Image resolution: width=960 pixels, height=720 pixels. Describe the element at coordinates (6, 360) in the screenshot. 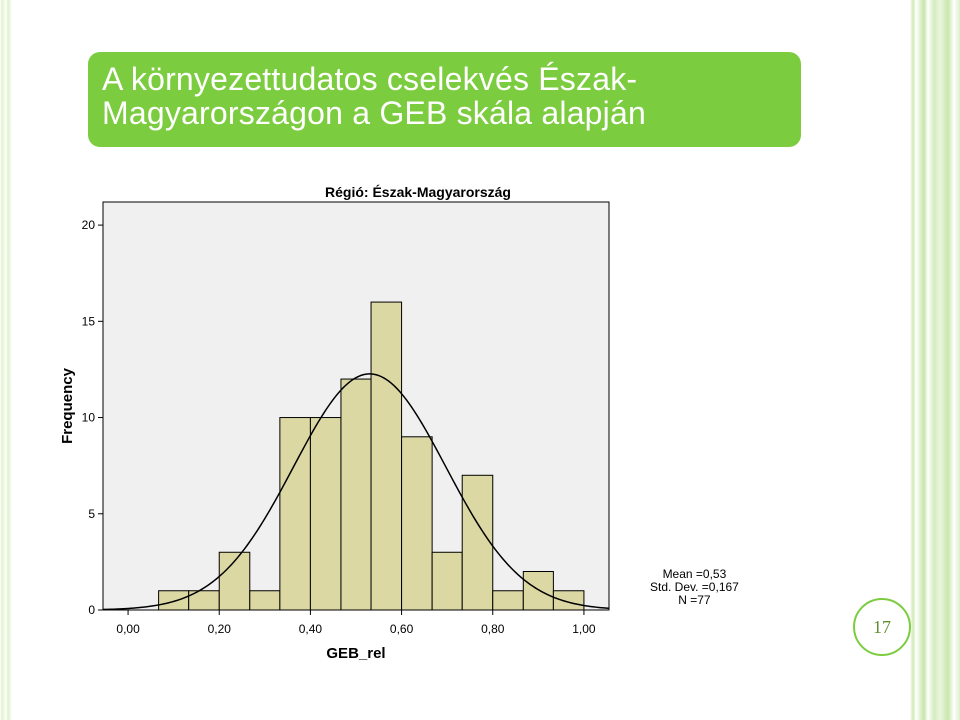

I see `left-edge-decoration` at that location.